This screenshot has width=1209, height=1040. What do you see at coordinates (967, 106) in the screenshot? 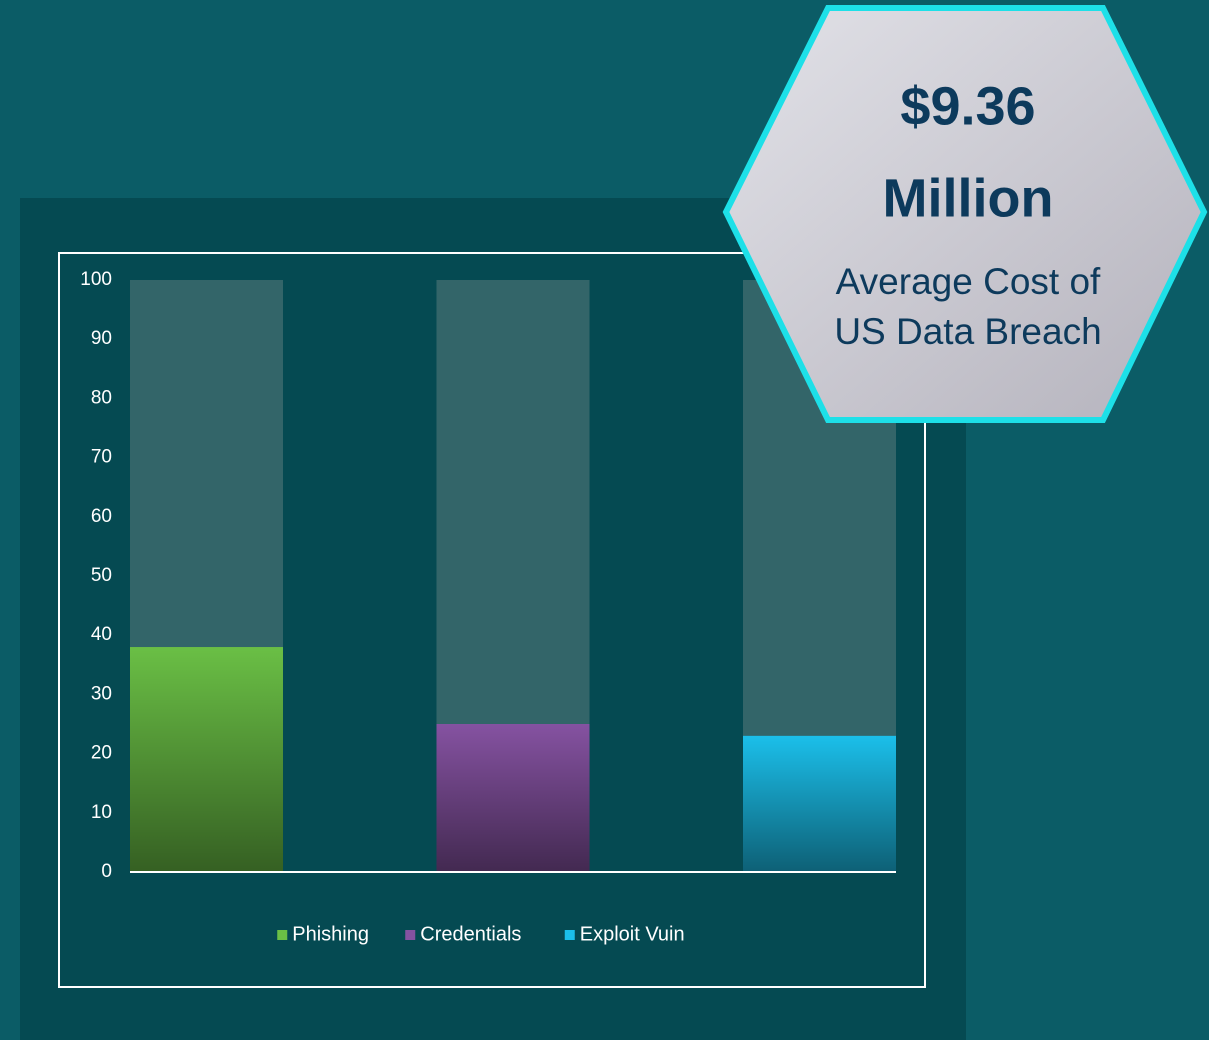
I see `callout-value: $9.36` at bounding box center [967, 106].